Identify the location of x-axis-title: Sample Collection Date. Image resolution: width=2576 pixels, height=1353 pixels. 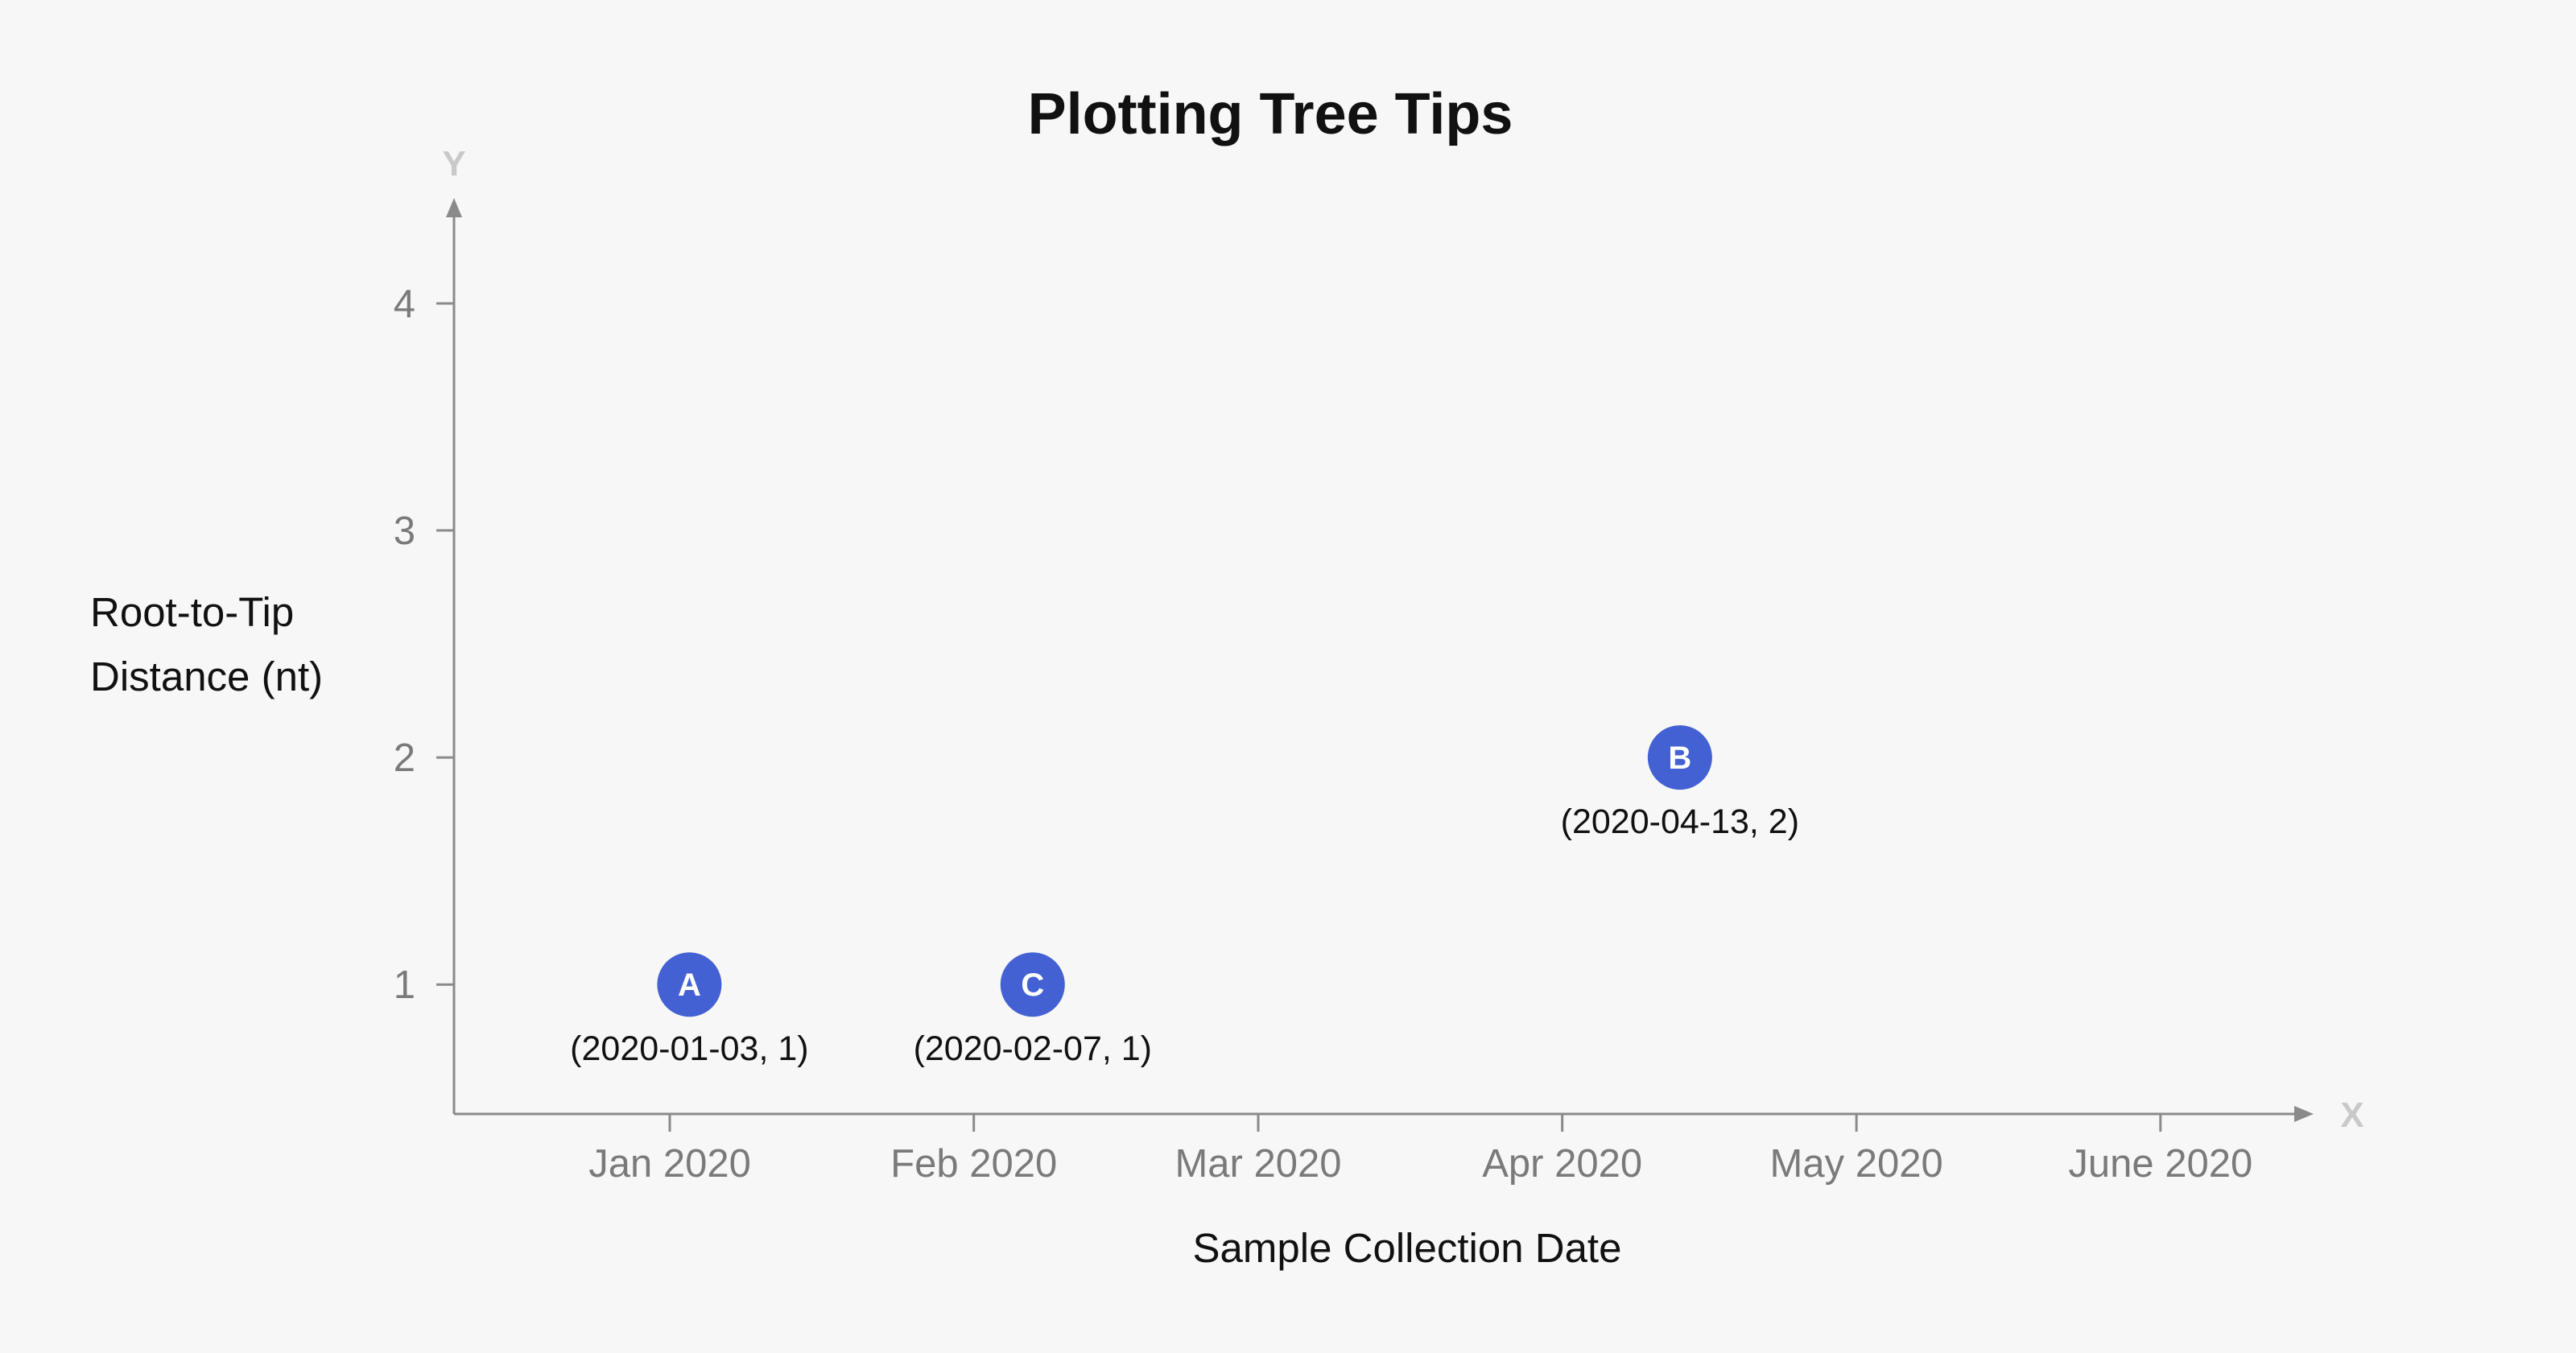
(1407, 1248).